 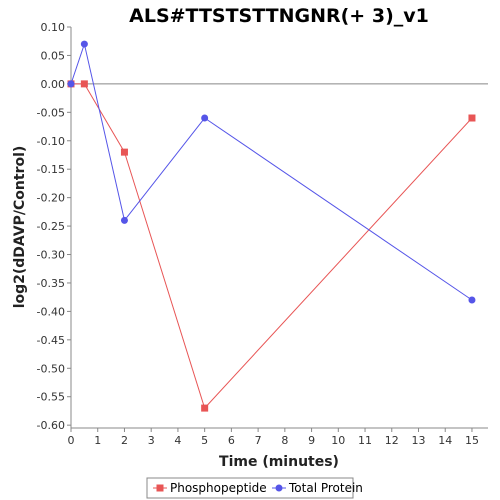 What do you see at coordinates (51, 226) in the screenshot?
I see `y-tick-label: -0.25` at bounding box center [51, 226].